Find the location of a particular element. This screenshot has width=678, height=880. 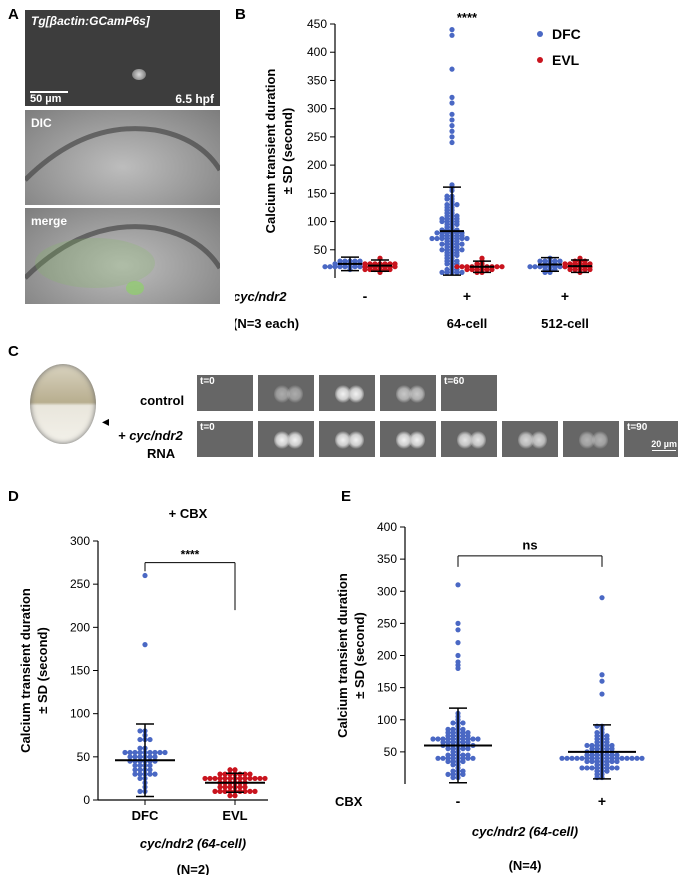

y-axis-label: Calcium transient duration is located at coordinates (25, 670).